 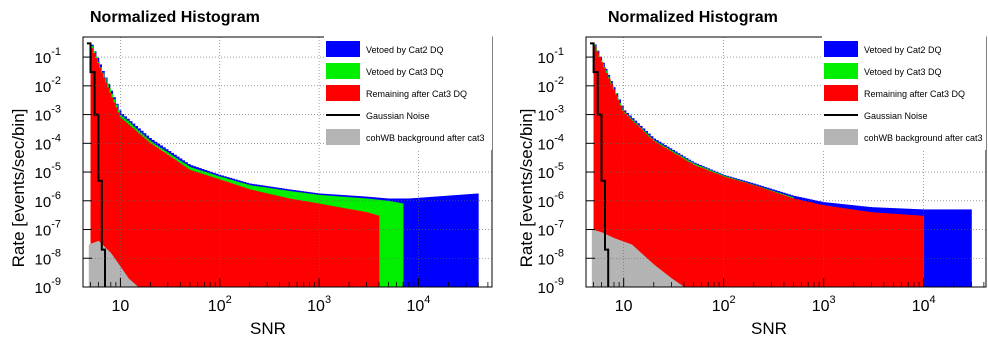 What do you see at coordinates (551, 114) in the screenshot?
I see `y-tick-label: 10⁻³` at bounding box center [551, 114].